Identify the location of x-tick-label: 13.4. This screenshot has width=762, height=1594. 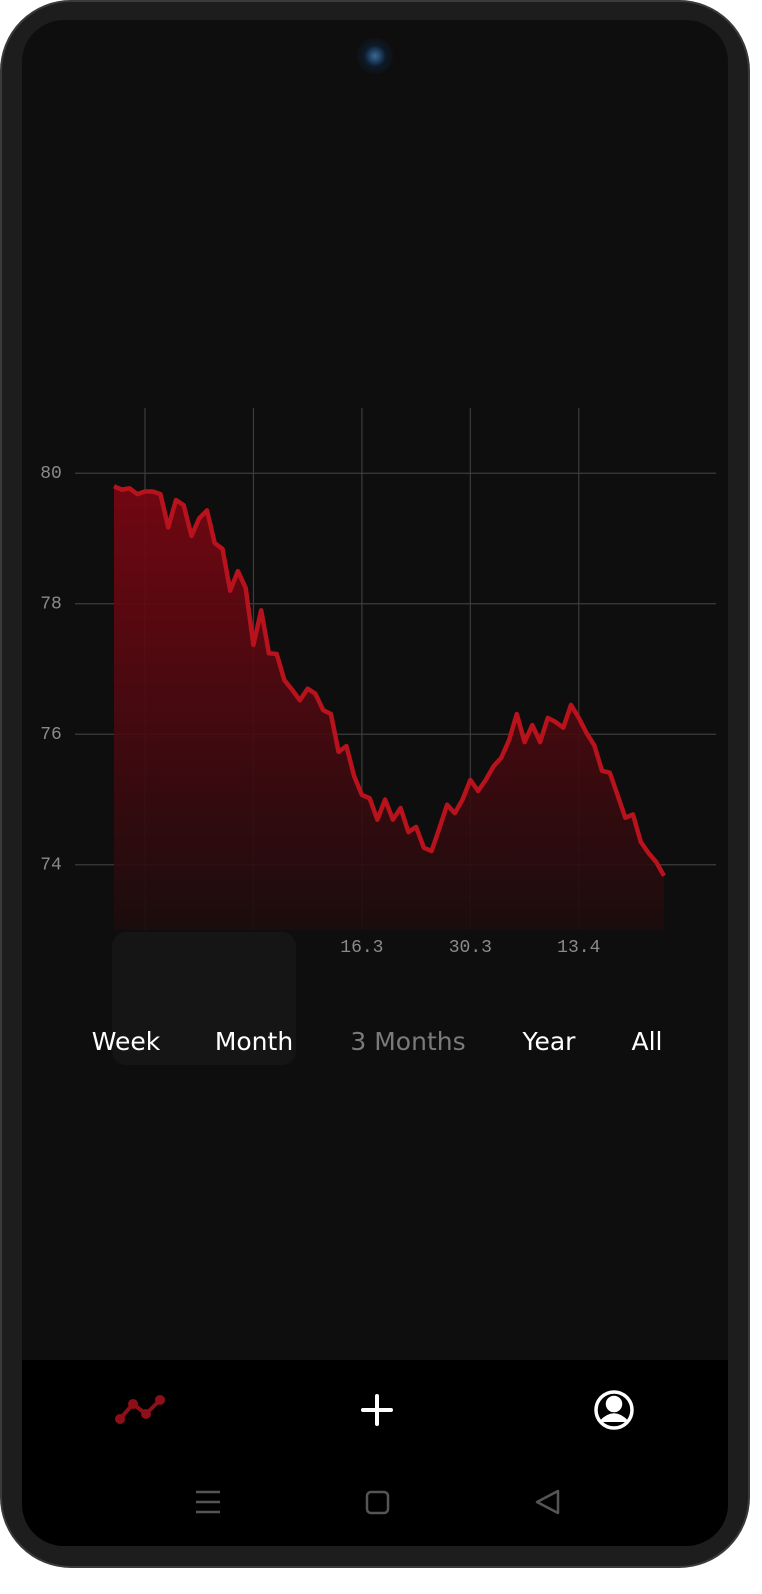
(578, 948).